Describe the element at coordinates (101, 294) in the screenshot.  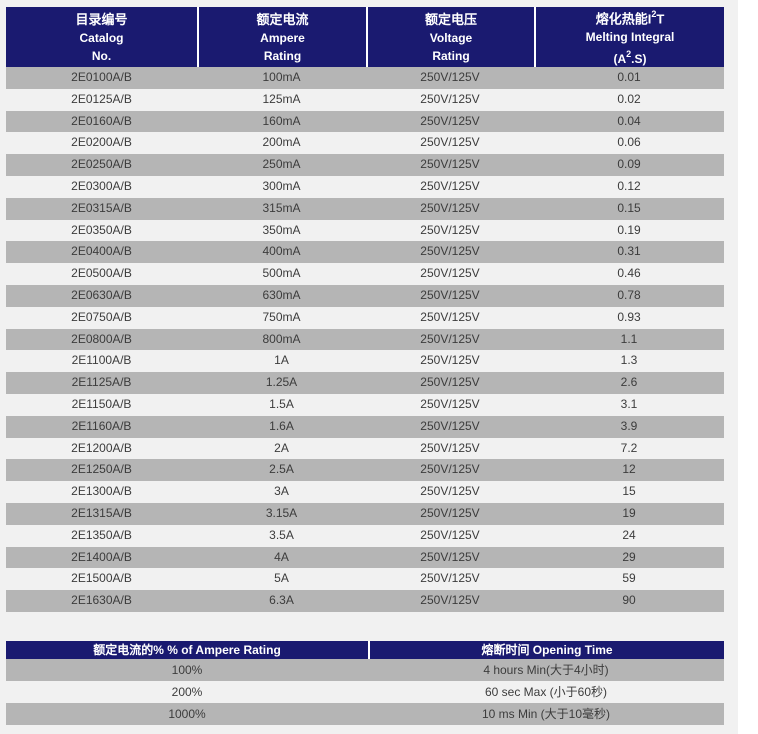
I see `cell-catalog-no: 2E0630A/B` at that location.